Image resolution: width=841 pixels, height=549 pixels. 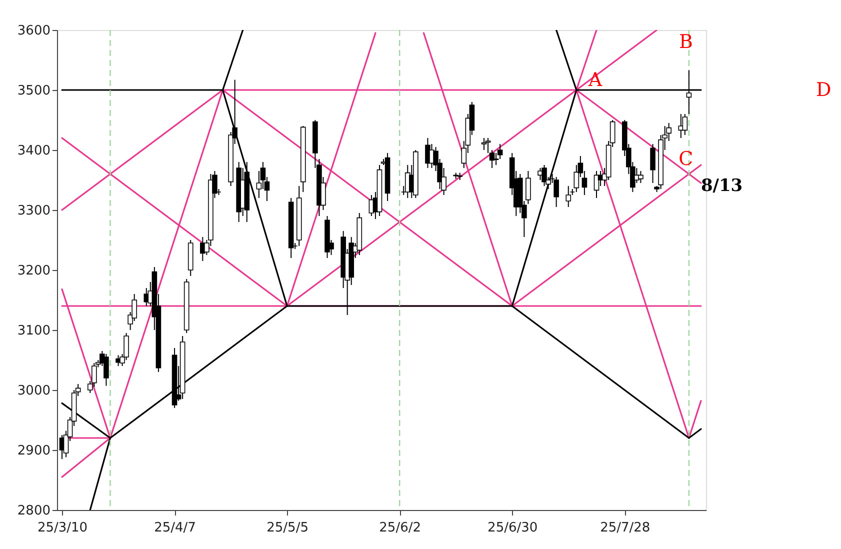 What do you see at coordinates (33, 151) in the screenshot?
I see `y-tick-label: 3400` at bounding box center [33, 151].